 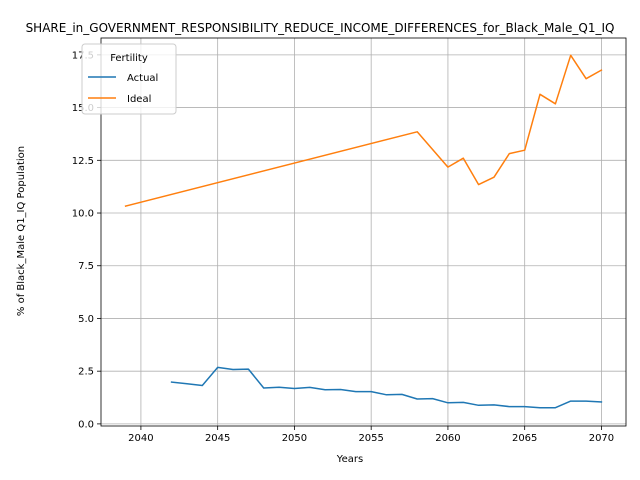 What do you see at coordinates (140, 438) in the screenshot?
I see `x-tick-label: 2040` at bounding box center [140, 438].